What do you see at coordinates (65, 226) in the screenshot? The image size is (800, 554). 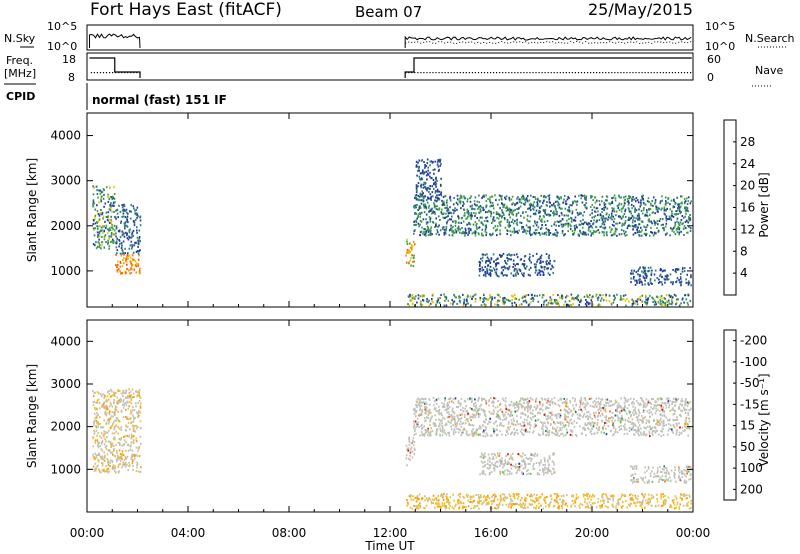 I see `y-tick-label: 2000` at bounding box center [65, 226].